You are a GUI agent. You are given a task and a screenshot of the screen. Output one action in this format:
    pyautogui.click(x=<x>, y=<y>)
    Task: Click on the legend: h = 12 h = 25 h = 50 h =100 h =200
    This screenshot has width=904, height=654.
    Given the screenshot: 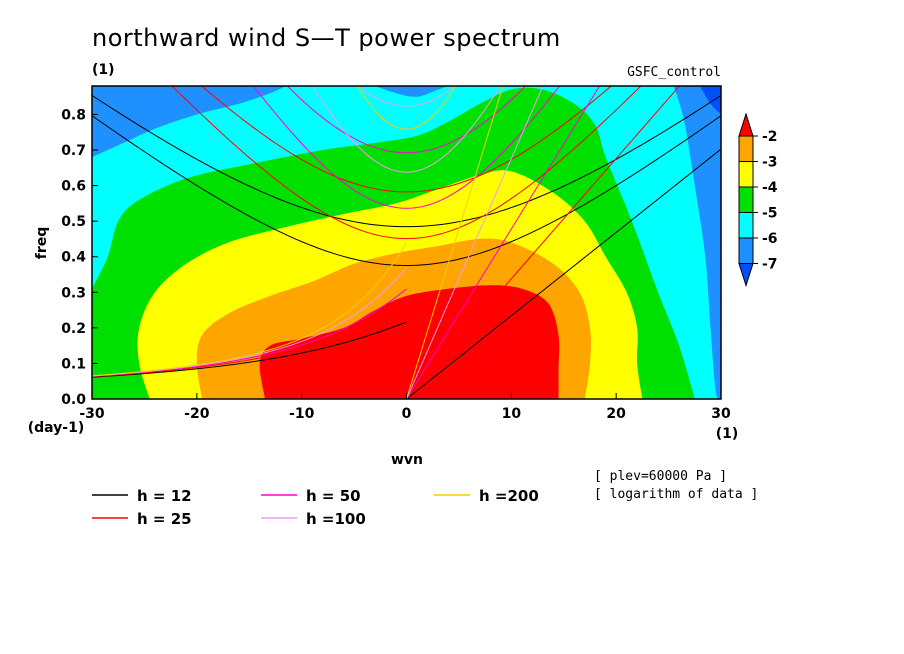 What is the action you would take?
    pyautogui.click(x=315, y=507)
    